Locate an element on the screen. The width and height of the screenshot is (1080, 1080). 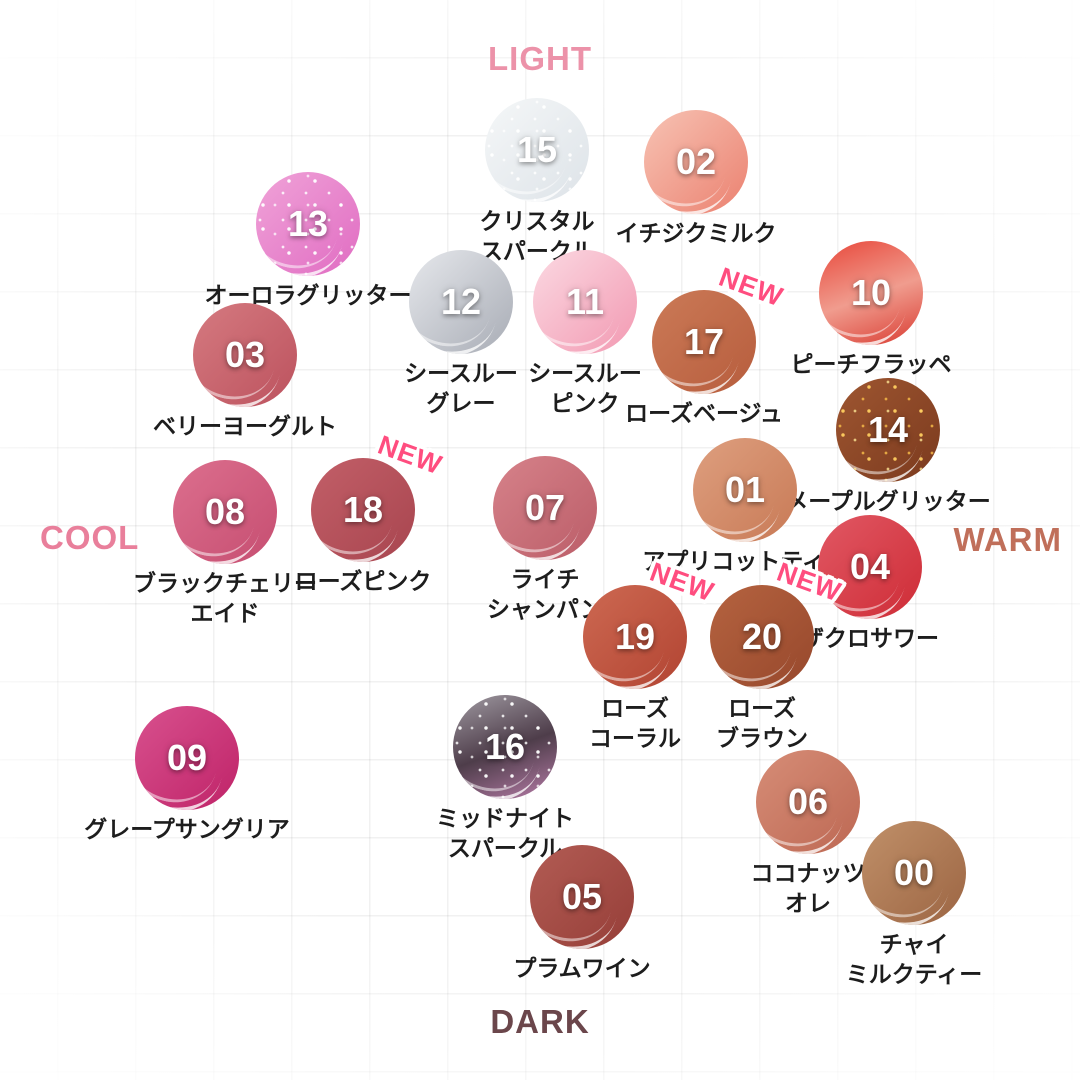
shade-number: 12 is located at coordinates (461, 301).